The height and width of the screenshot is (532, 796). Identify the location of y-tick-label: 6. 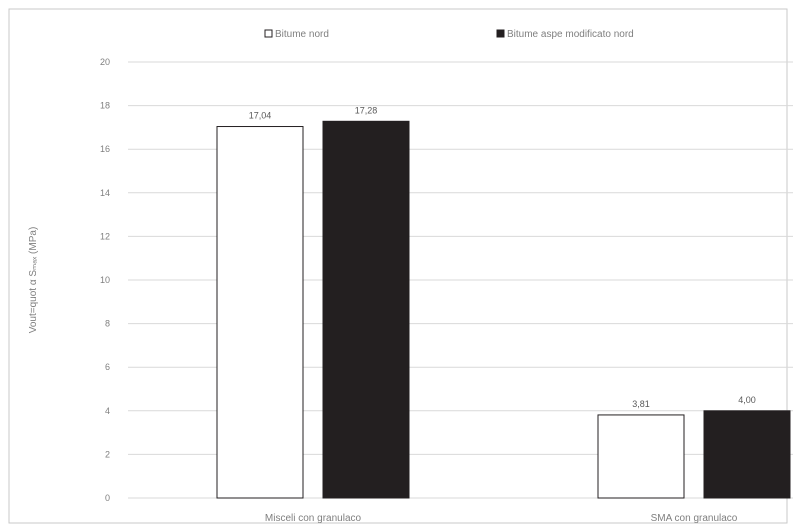
(107, 367).